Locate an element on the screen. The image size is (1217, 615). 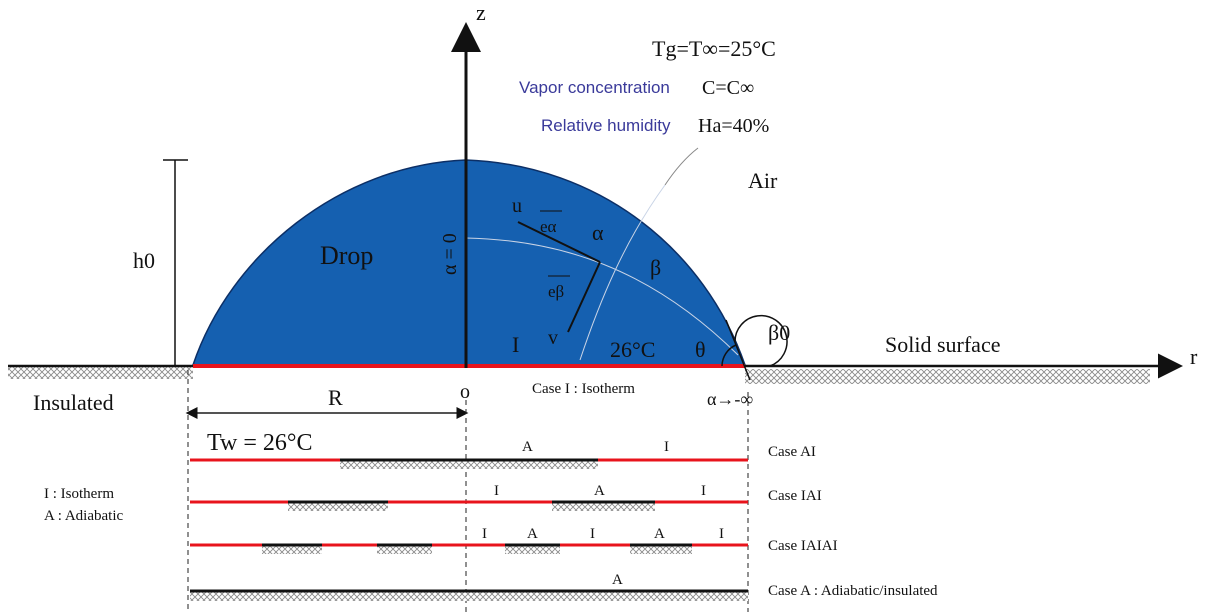
theta-arc is located at coordinates (729, 355).